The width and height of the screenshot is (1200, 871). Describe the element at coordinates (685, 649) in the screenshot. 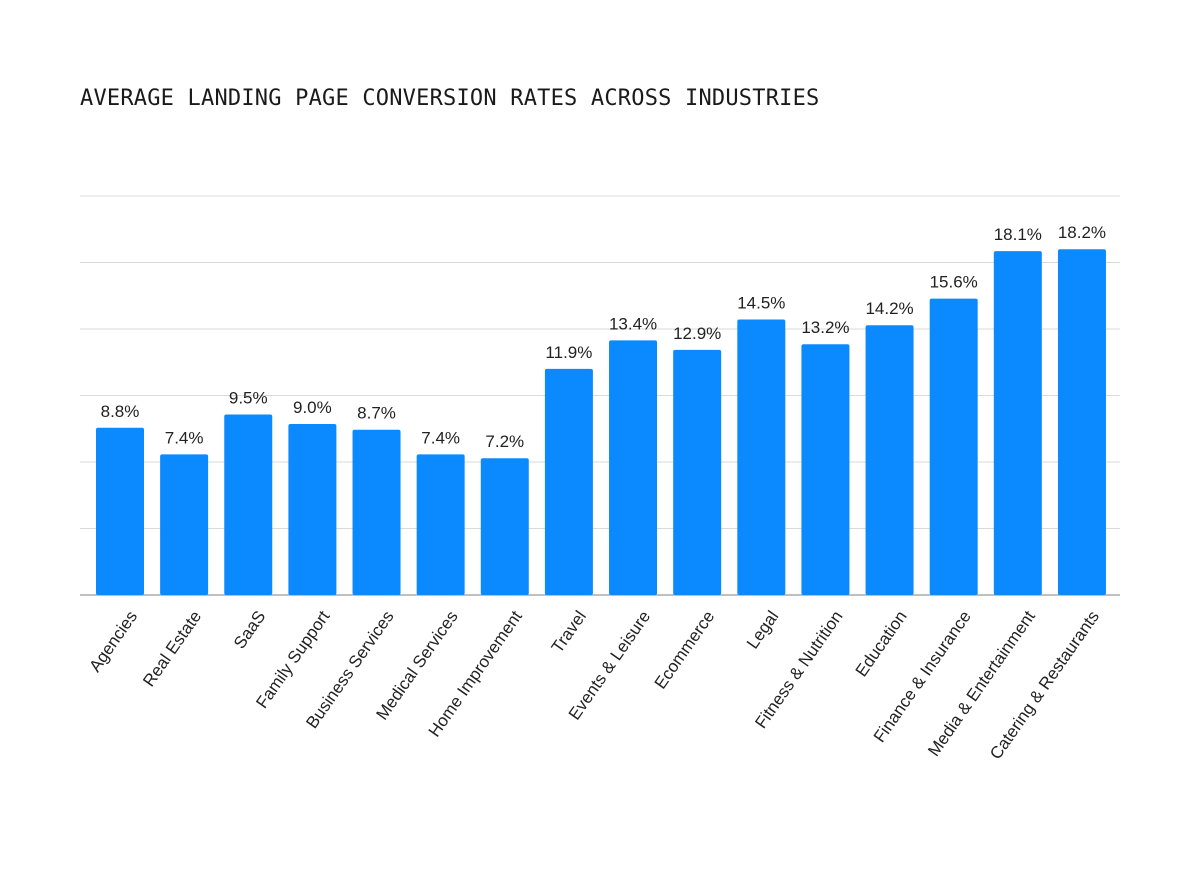

I see `tick-label-9: Ecommerce` at that location.